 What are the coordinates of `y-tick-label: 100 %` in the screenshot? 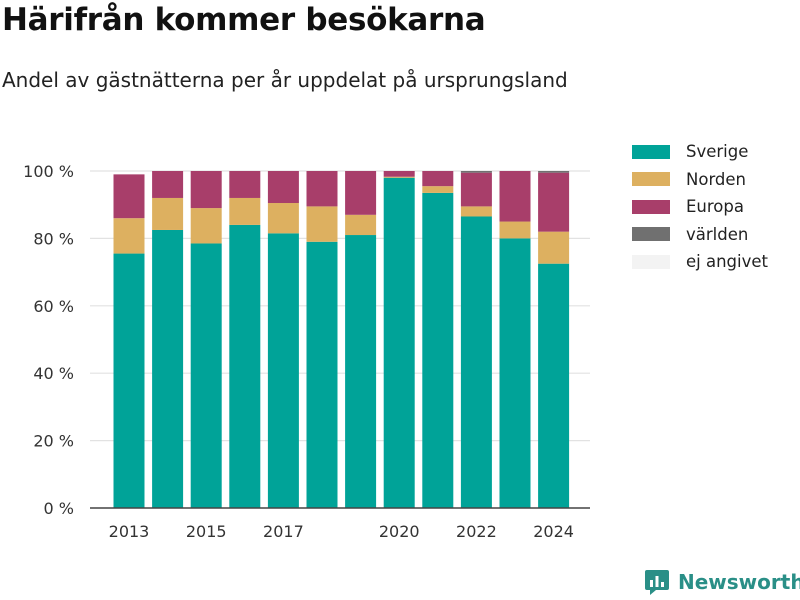 It's located at (48, 171).